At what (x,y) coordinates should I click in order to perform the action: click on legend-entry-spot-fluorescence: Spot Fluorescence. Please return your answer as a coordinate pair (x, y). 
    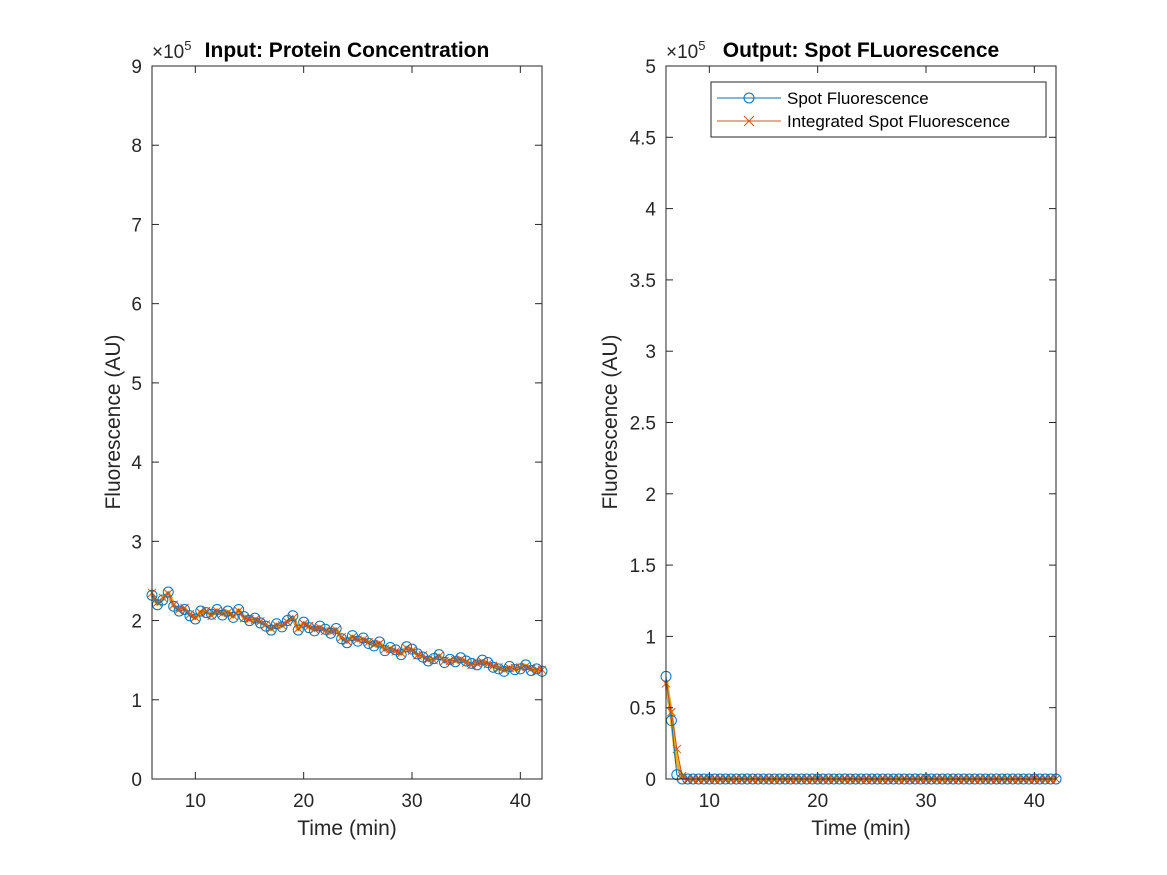
    Looking at the image, I should click on (858, 98).